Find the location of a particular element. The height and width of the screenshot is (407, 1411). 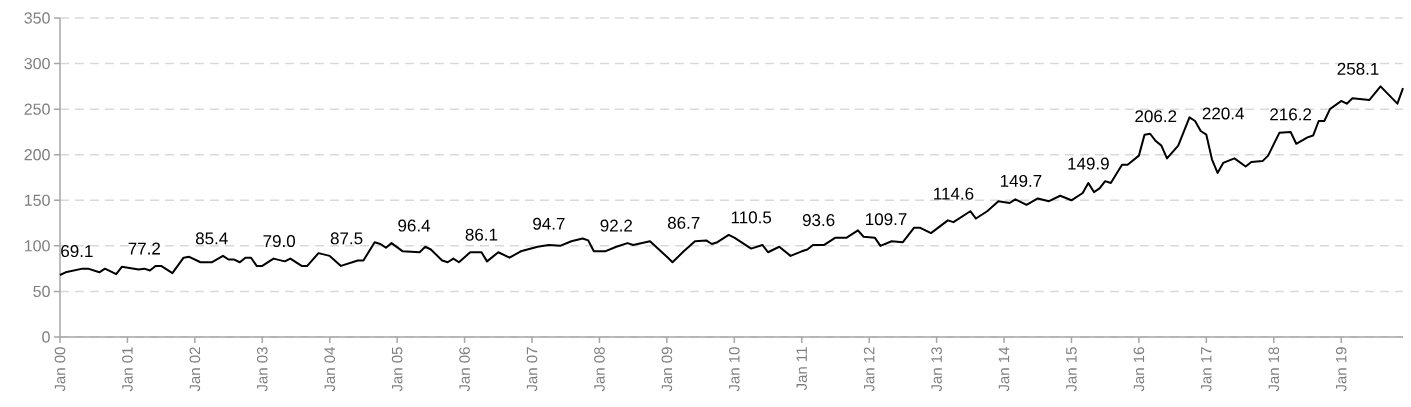

y-tick-label: 50 is located at coordinates (41, 291).